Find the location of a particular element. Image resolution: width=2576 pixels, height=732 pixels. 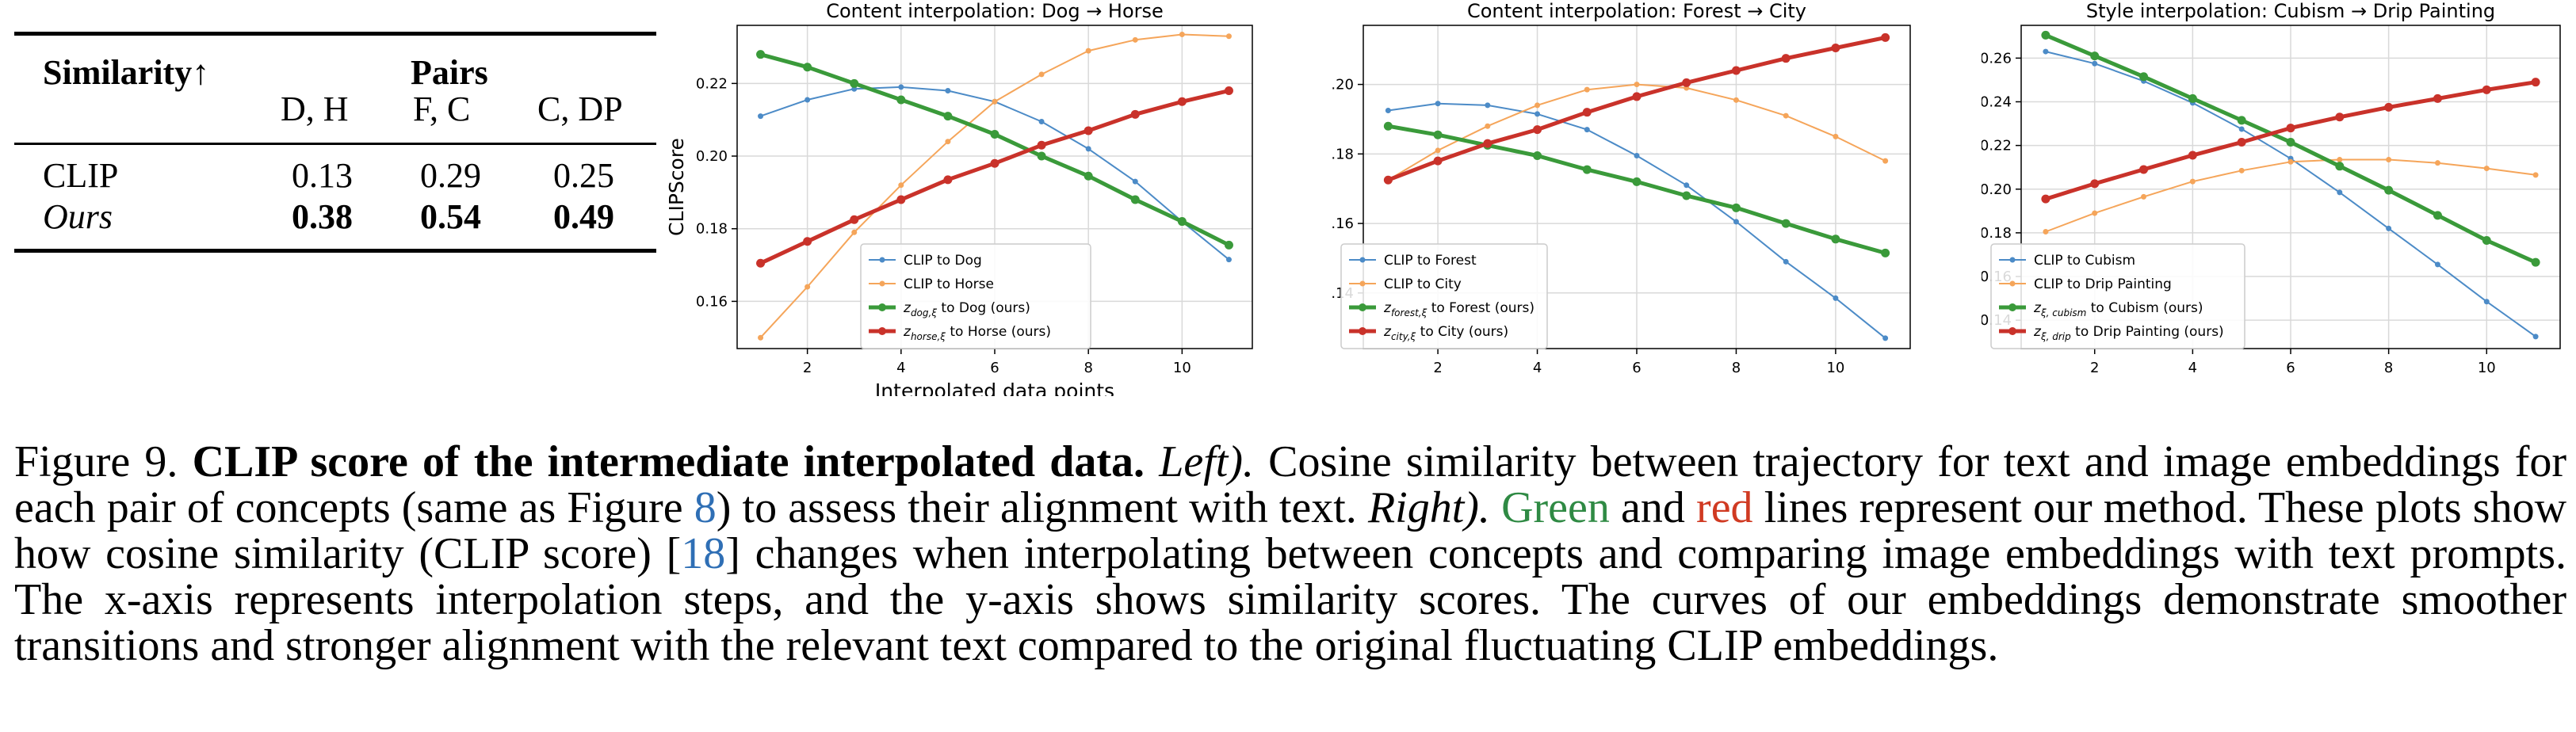

caption-citation: 18 is located at coordinates (703, 553).